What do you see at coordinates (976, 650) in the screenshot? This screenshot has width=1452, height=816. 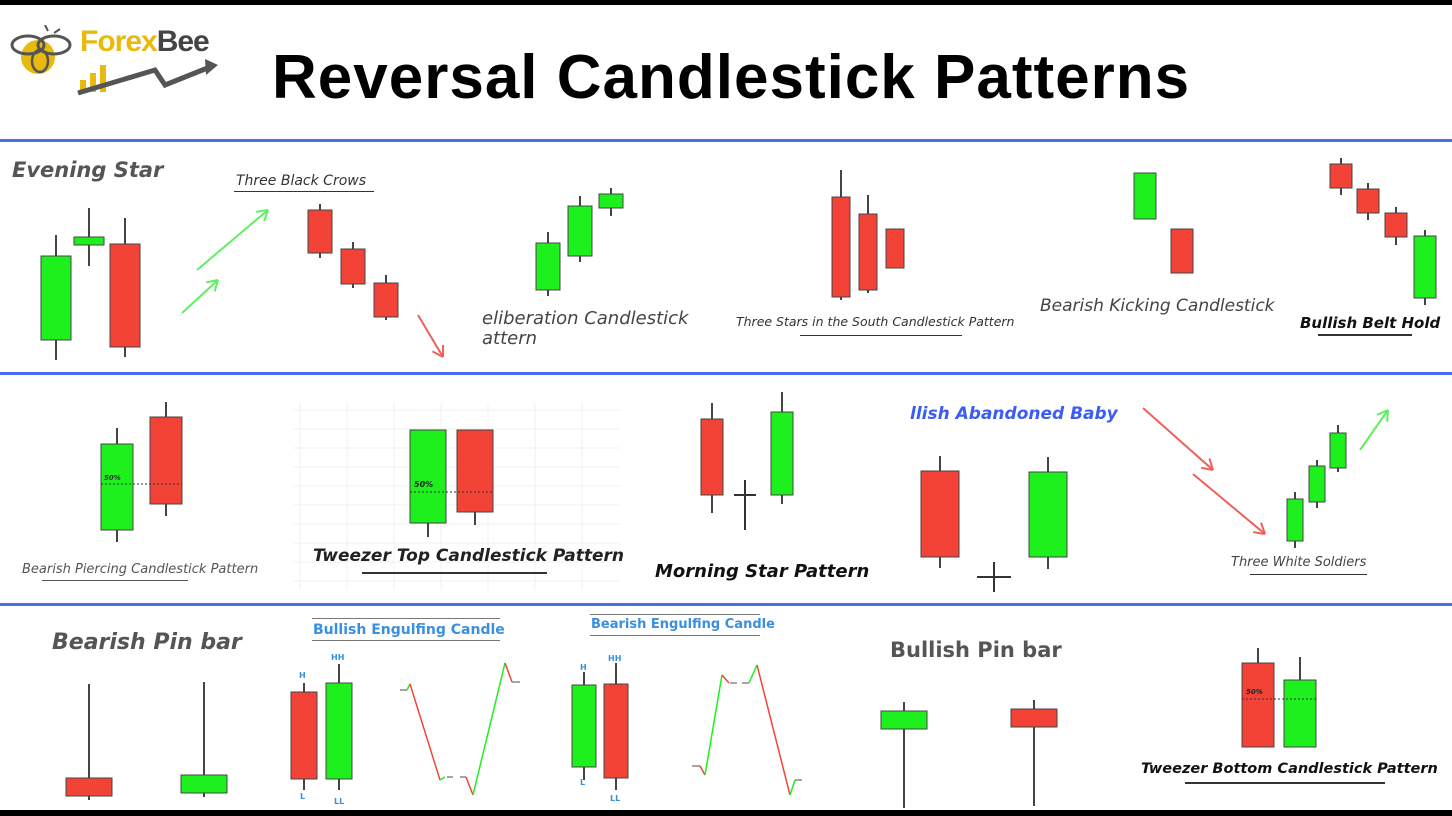 I see `label-bullish-pin-bar: Bullish Pin bar` at bounding box center [976, 650].